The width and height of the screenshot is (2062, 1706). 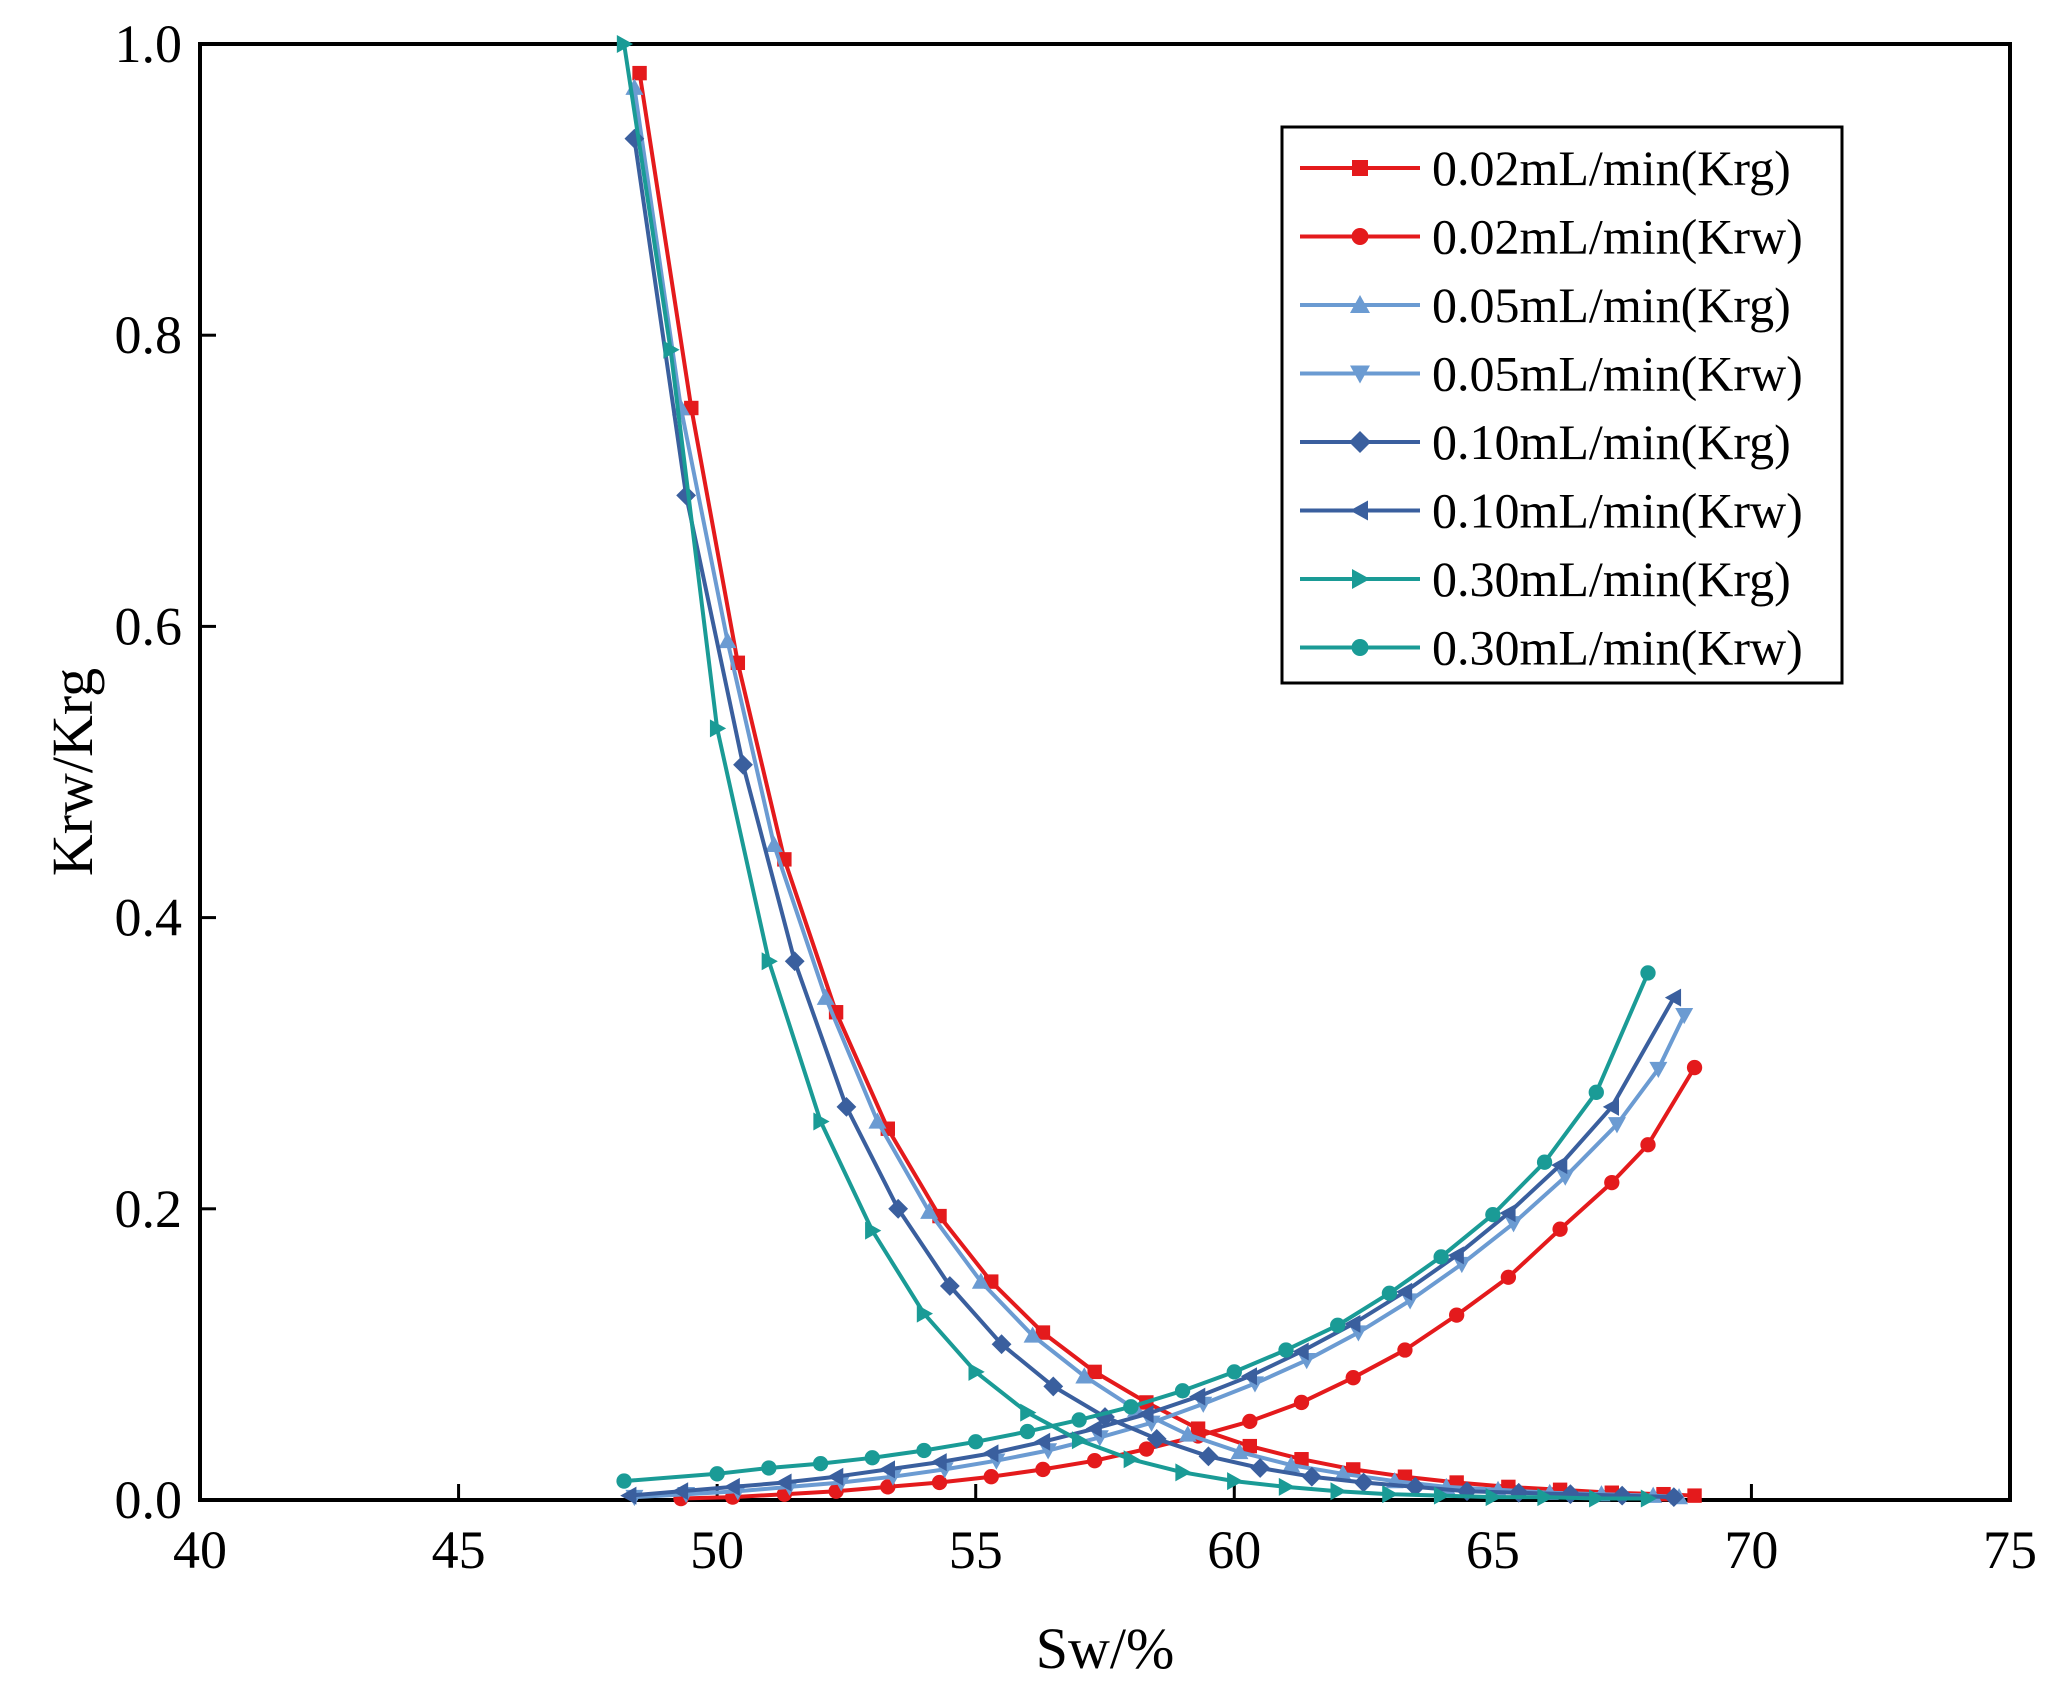 I want to click on x-tick-label: 60, so click(x=1234, y=1550).